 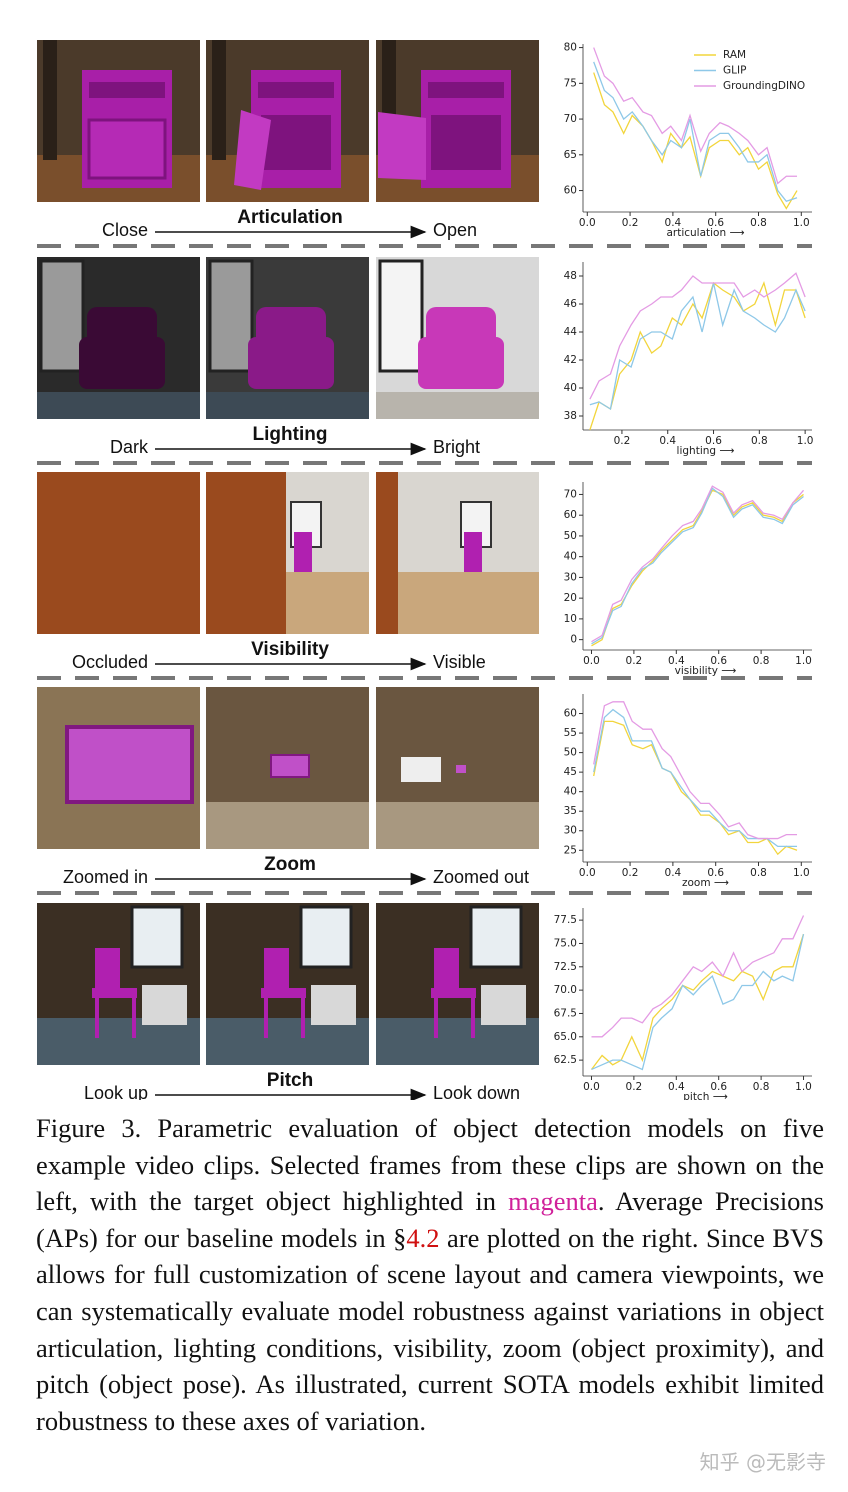 I want to click on legend-label: GroundingDINO, so click(x=764, y=86).